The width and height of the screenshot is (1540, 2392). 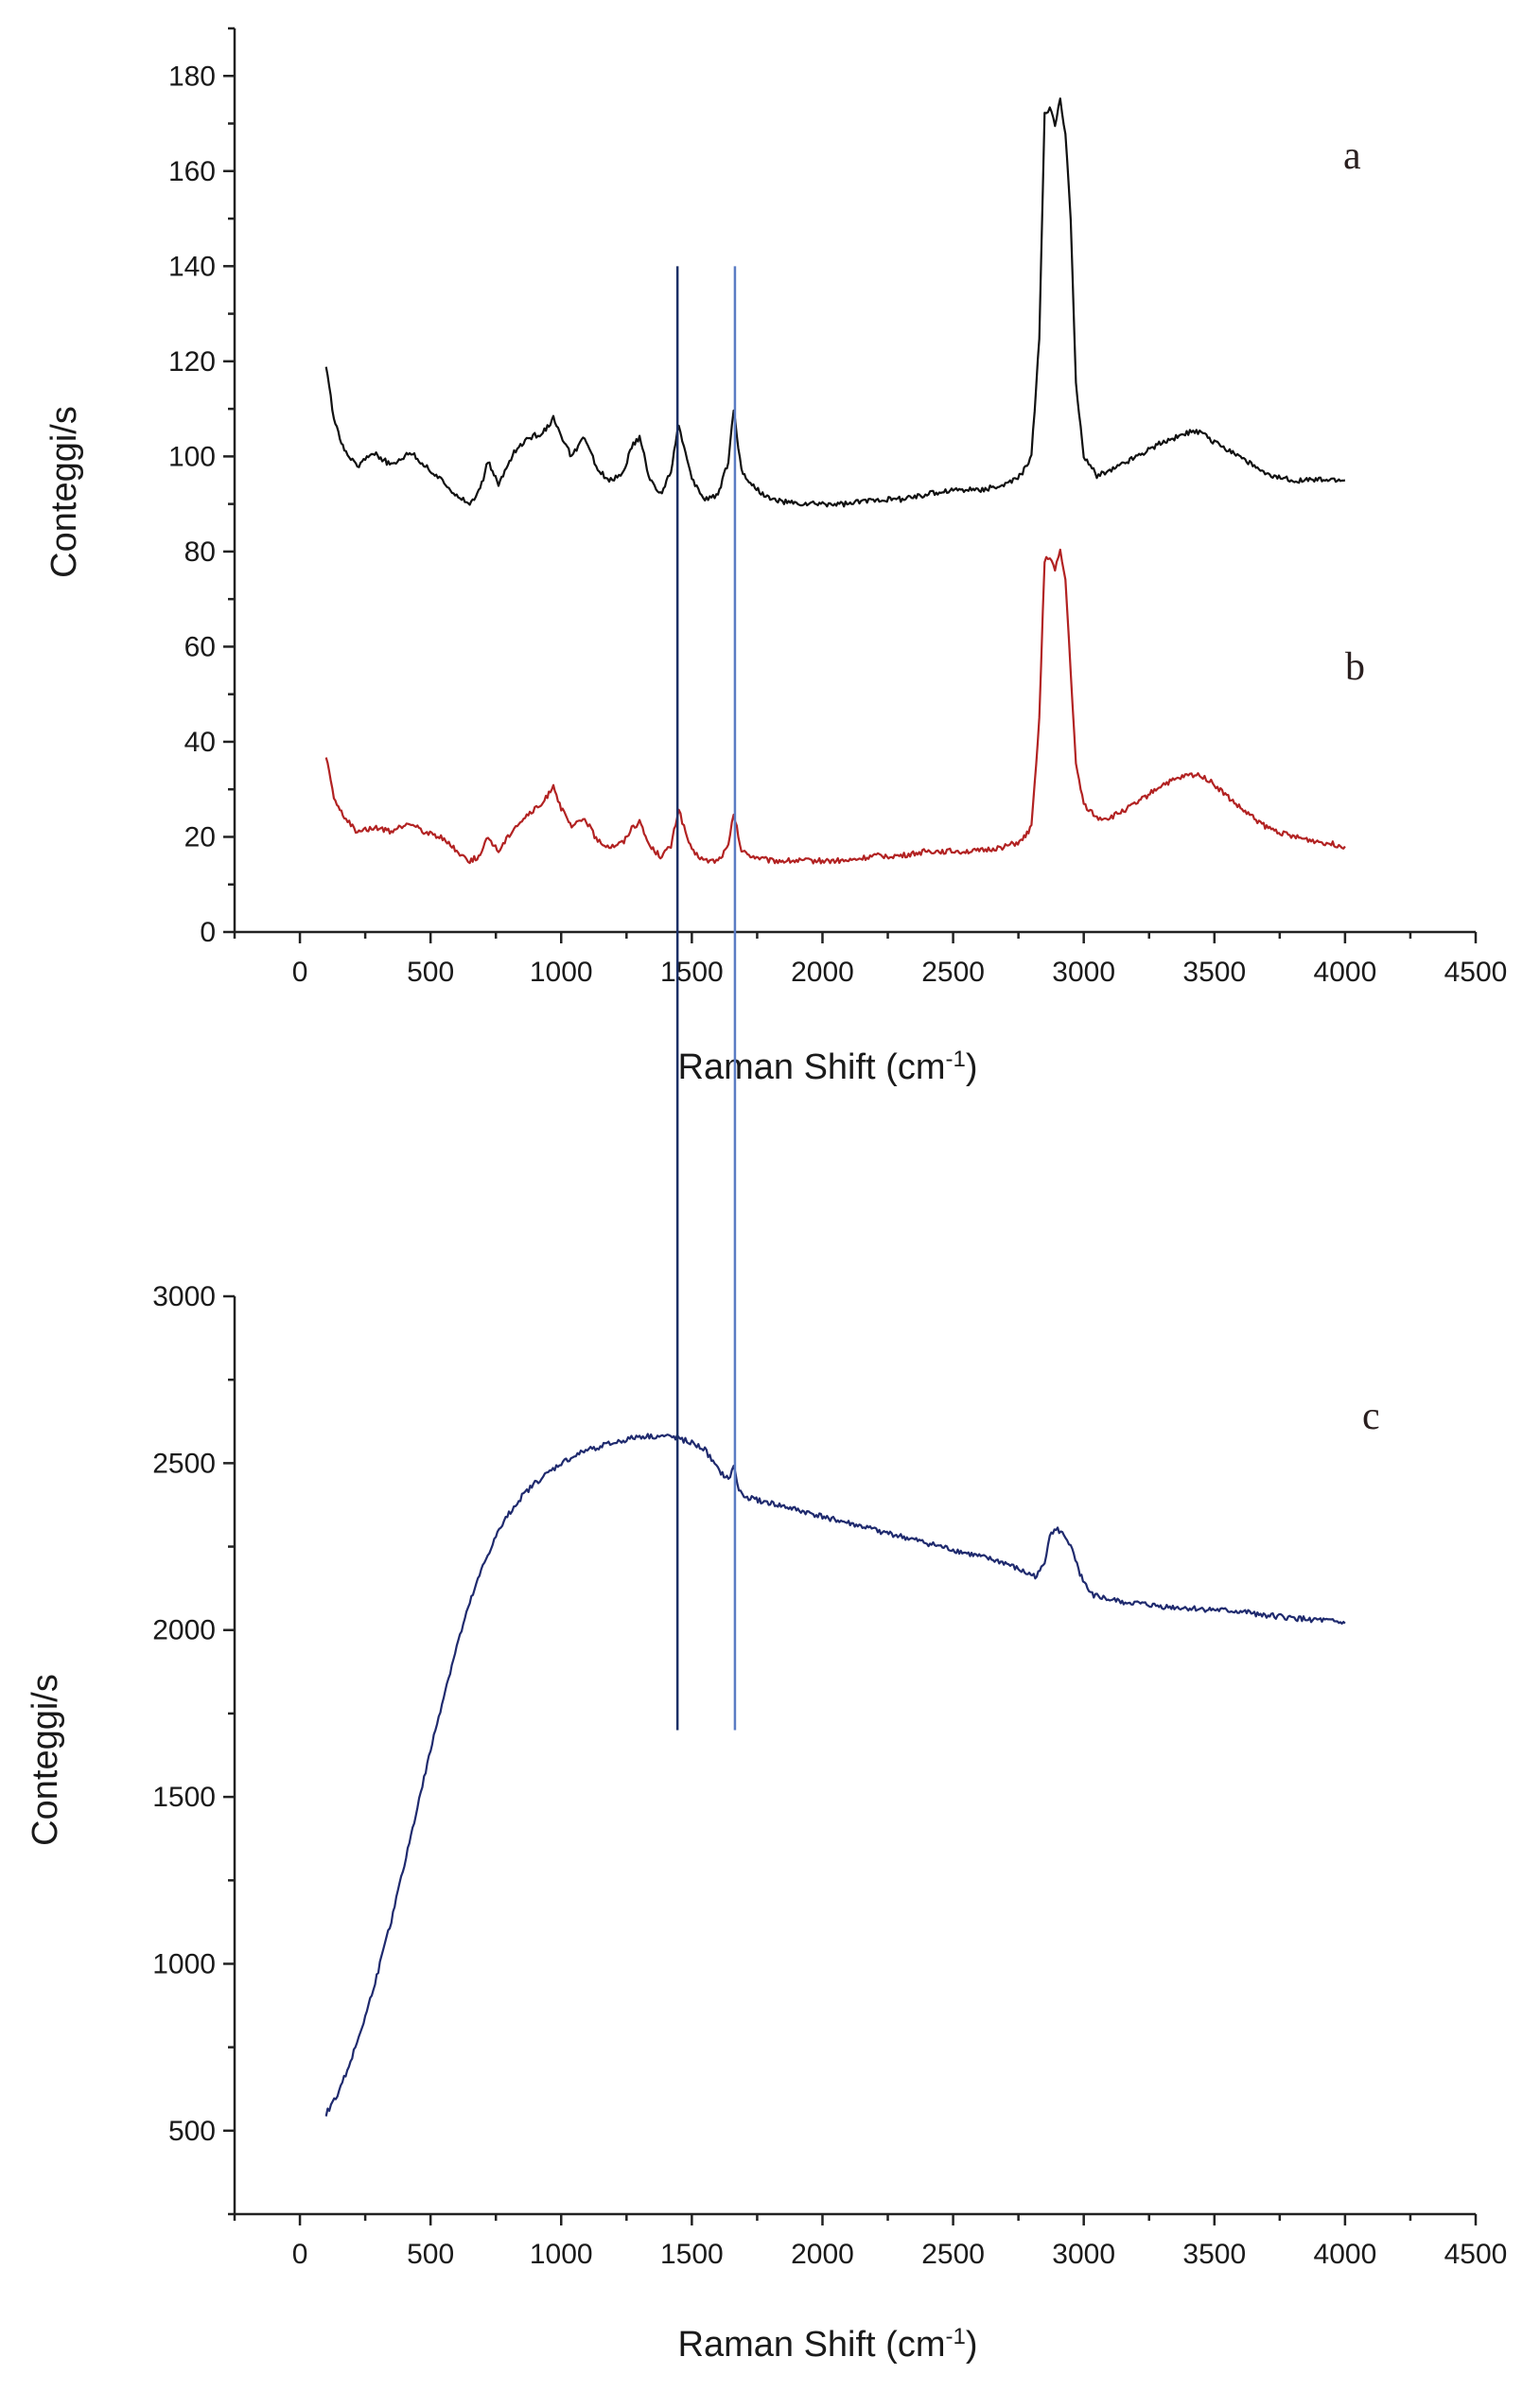 I want to click on bottom-x-tick-label: 2000, so click(x=822, y=2254).